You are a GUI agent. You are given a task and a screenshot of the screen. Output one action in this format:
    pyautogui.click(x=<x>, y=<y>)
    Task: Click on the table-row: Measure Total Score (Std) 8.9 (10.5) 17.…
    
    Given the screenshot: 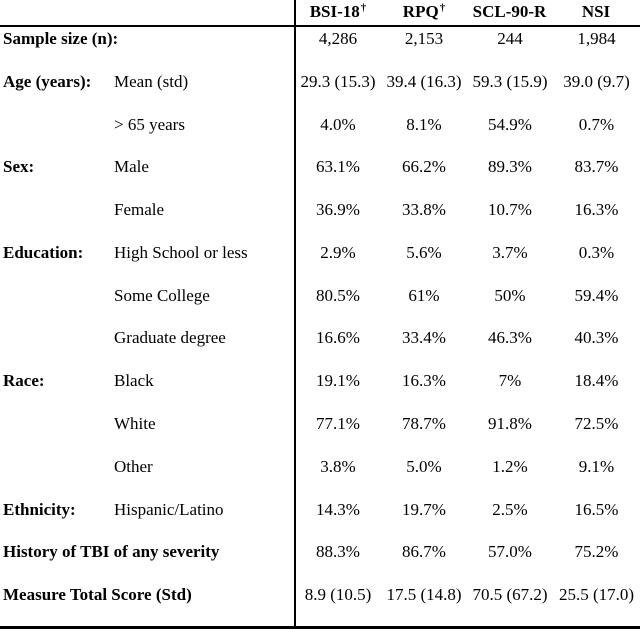 What is the action you would take?
    pyautogui.click(x=320, y=602)
    